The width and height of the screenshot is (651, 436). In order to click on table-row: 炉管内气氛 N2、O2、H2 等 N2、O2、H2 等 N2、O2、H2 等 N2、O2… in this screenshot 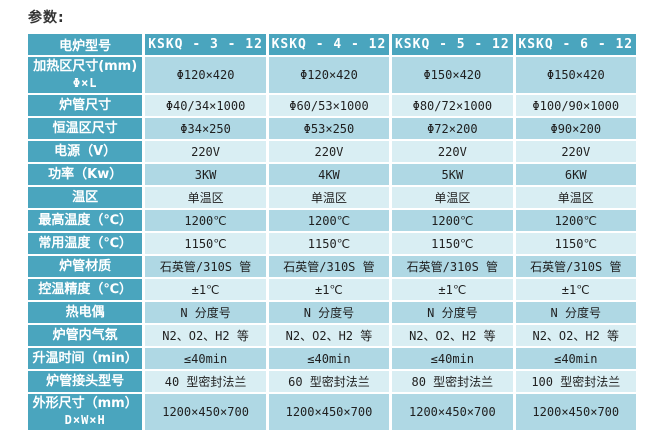, I will do `click(332, 335)`.